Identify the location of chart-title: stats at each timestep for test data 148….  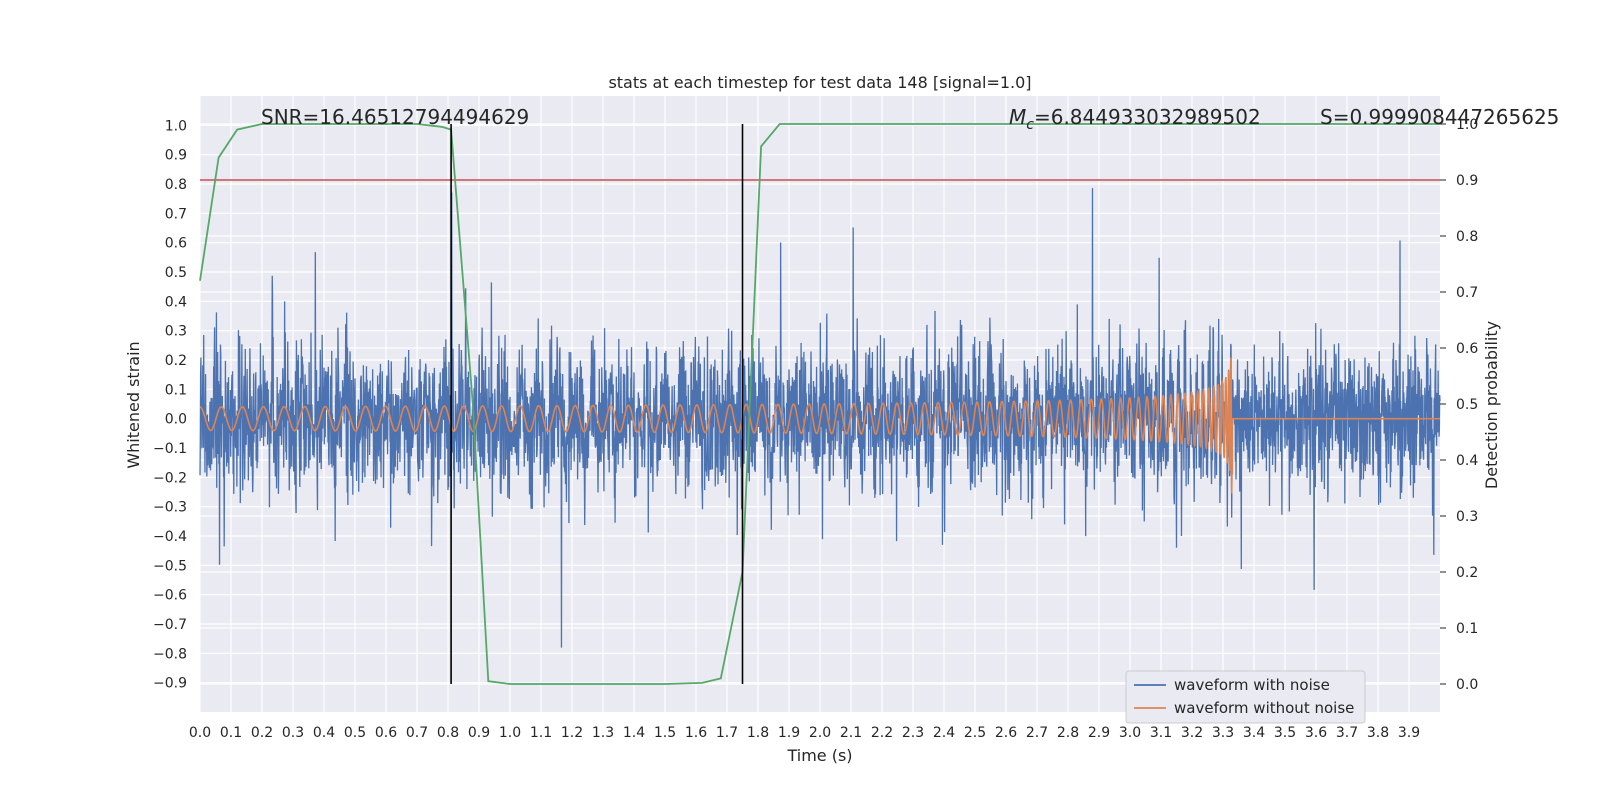
(819, 82).